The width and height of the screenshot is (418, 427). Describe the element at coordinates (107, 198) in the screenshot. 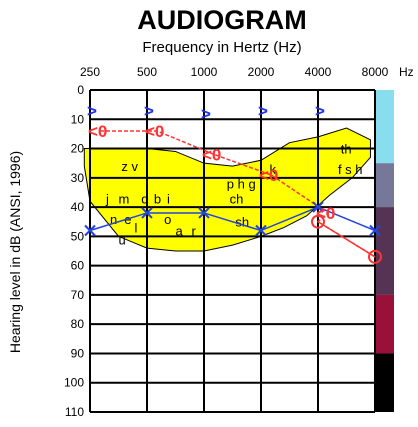

I see `speech-sound-2: j` at that location.